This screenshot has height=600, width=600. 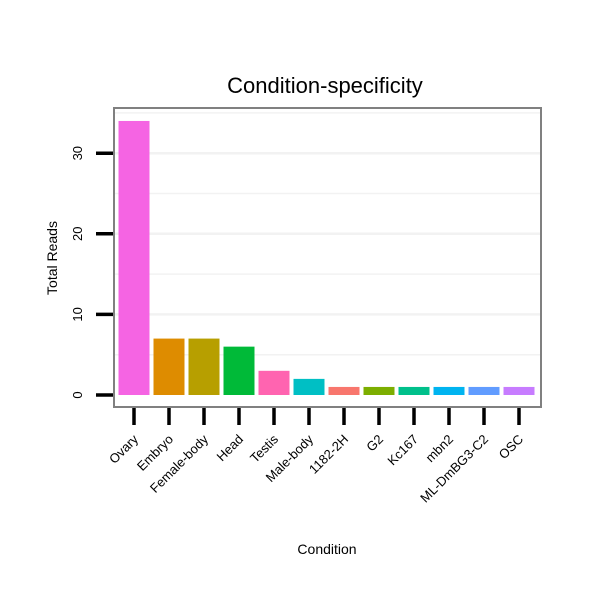 I want to click on y-tick-label: 0, so click(x=77, y=394).